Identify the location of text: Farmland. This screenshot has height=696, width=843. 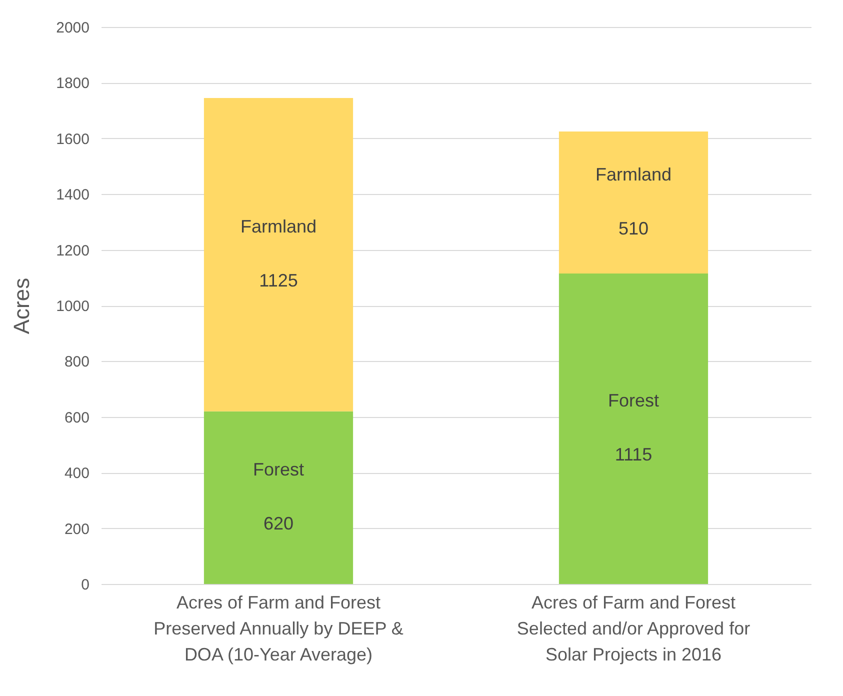
(278, 226).